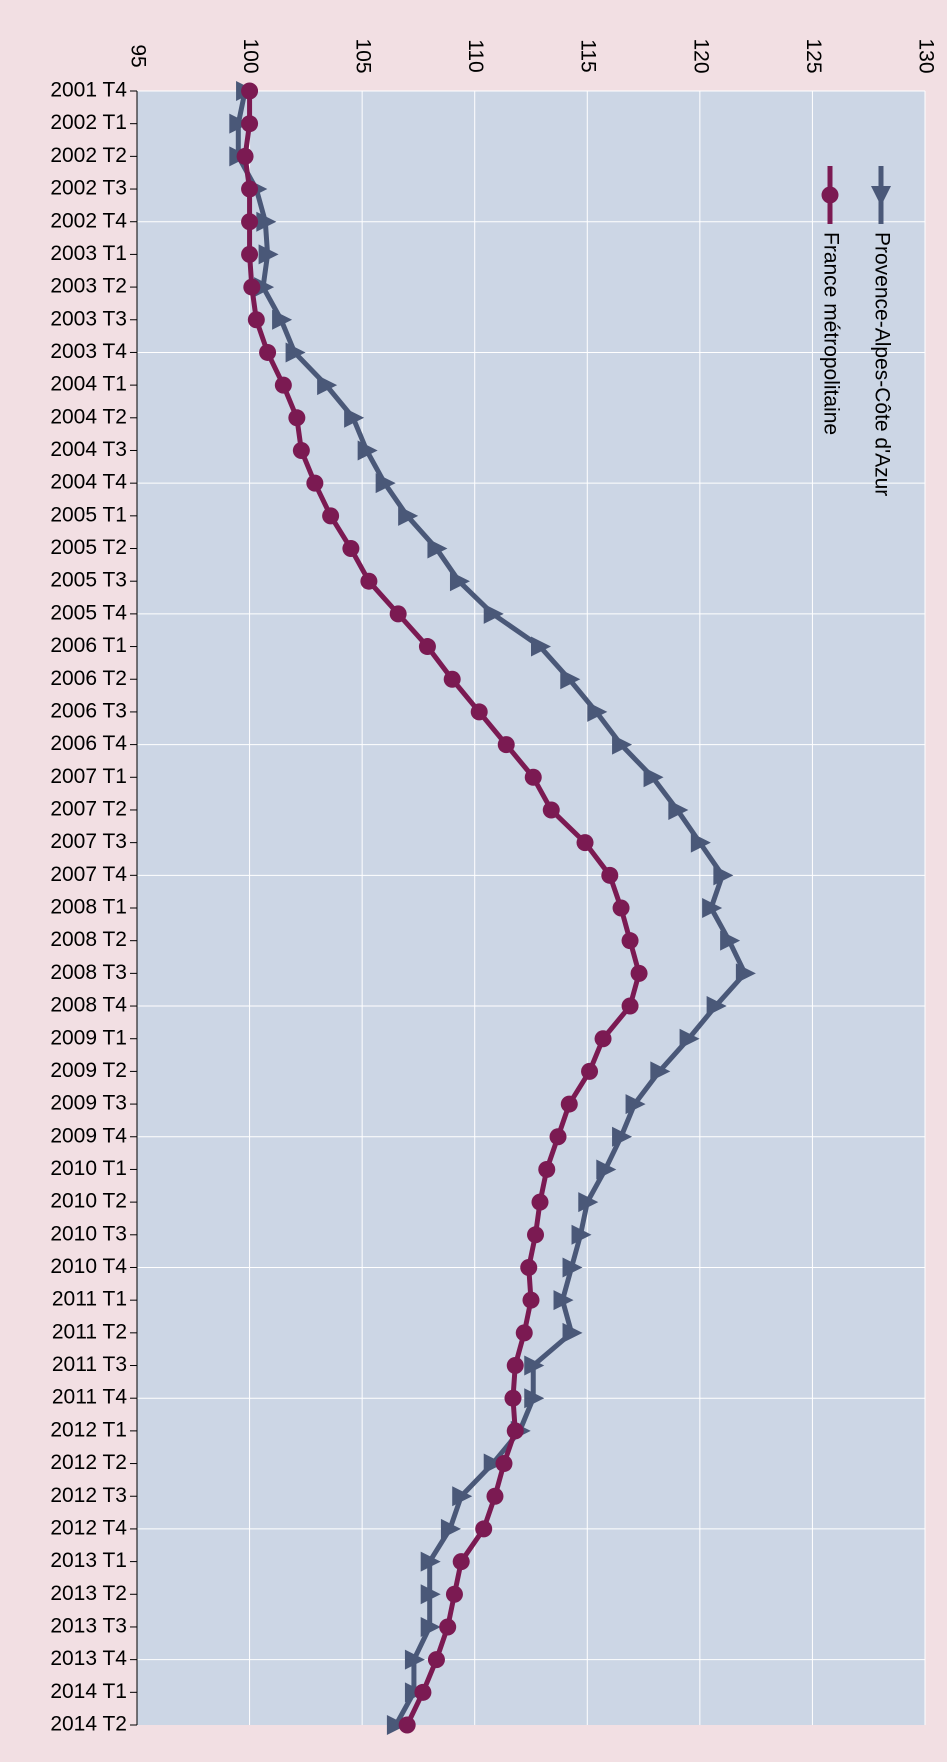 The image size is (947, 1762). What do you see at coordinates (88, 90) in the screenshot?
I see `x-tick-label: 2001 T4` at bounding box center [88, 90].